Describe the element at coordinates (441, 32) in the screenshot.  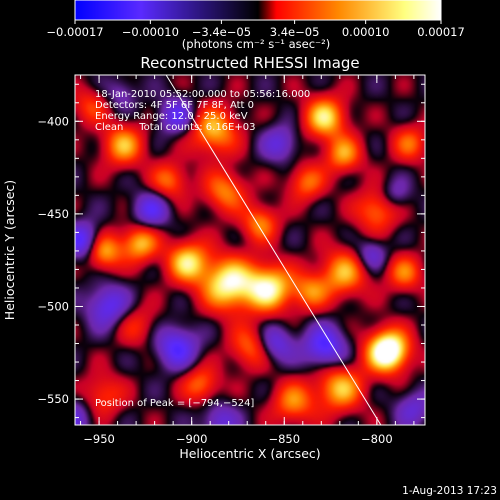
I see `colorbar-tick-label: 0.00017` at that location.